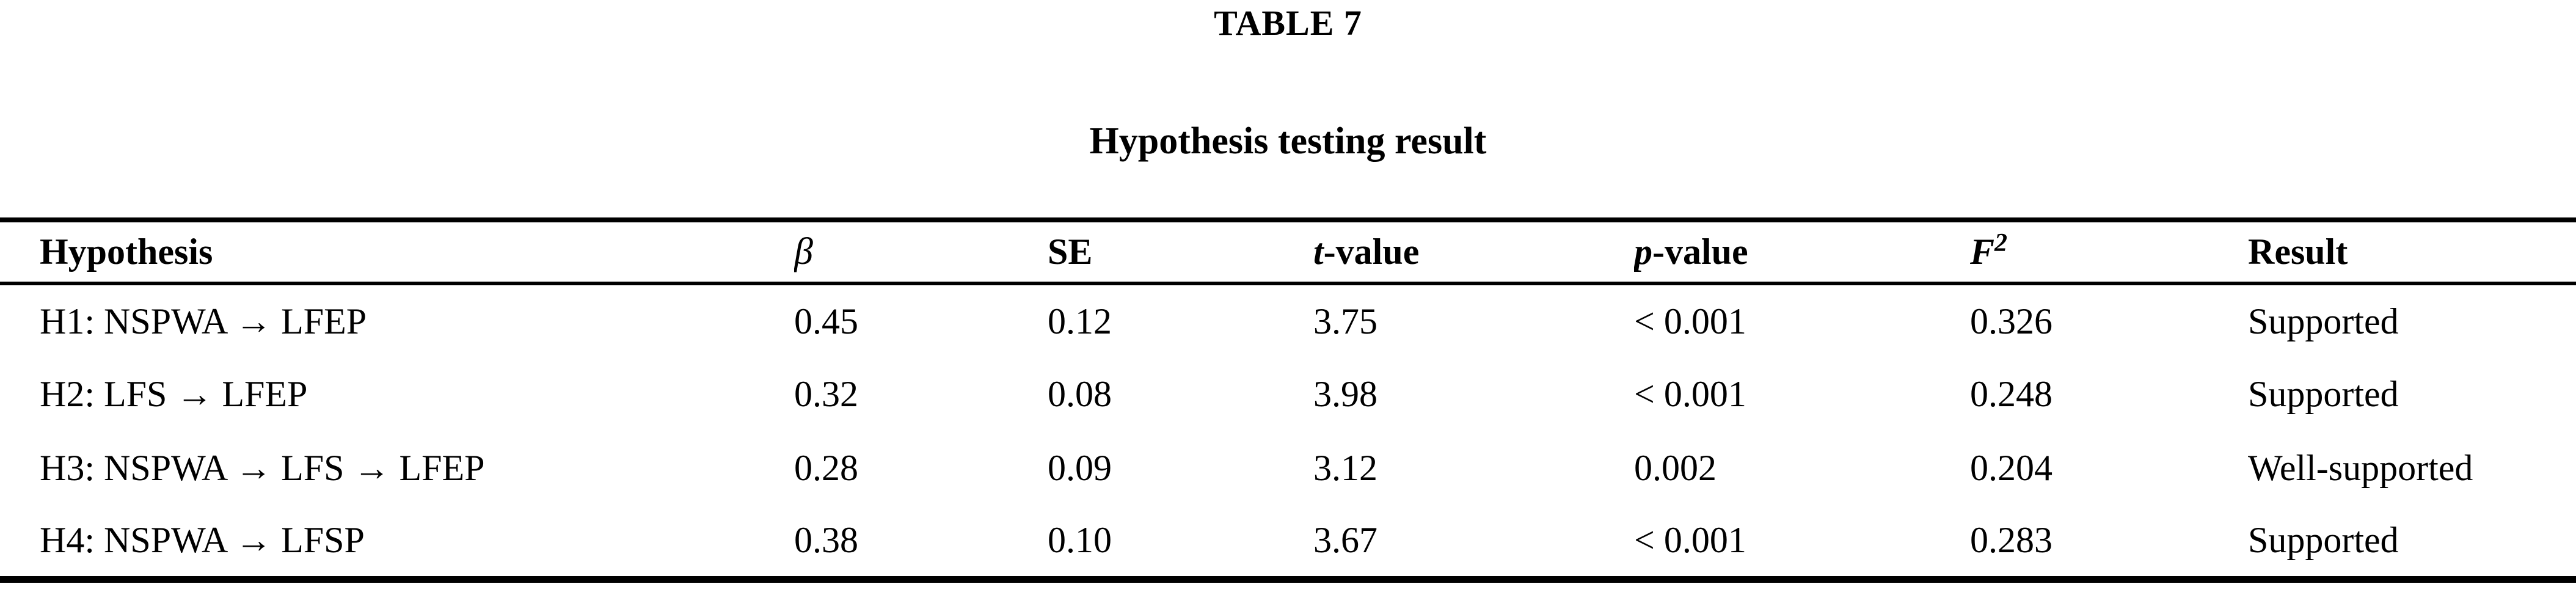 This screenshot has width=2576, height=595. What do you see at coordinates (2011, 321) in the screenshot?
I see `cell-f-squared: 0.326` at bounding box center [2011, 321].